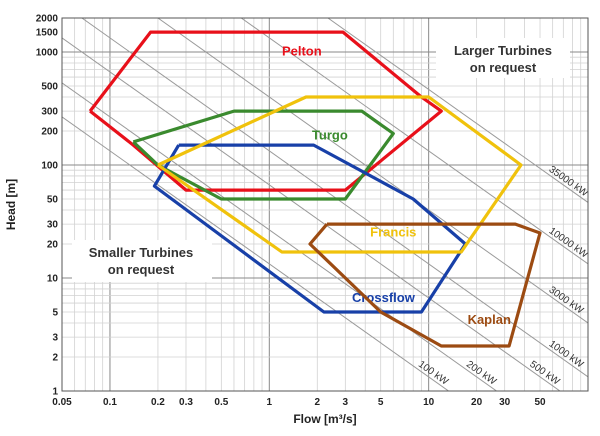 This screenshot has height=436, width=600. What do you see at coordinates (429, 402) in the screenshot?
I see `x-tick-label: 10` at bounding box center [429, 402].